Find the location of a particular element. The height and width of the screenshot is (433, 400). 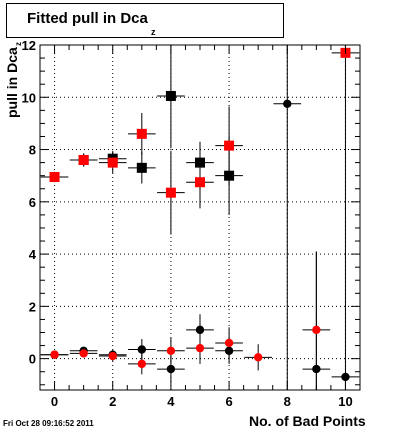

y-tick-label: 4 is located at coordinates (33, 254).